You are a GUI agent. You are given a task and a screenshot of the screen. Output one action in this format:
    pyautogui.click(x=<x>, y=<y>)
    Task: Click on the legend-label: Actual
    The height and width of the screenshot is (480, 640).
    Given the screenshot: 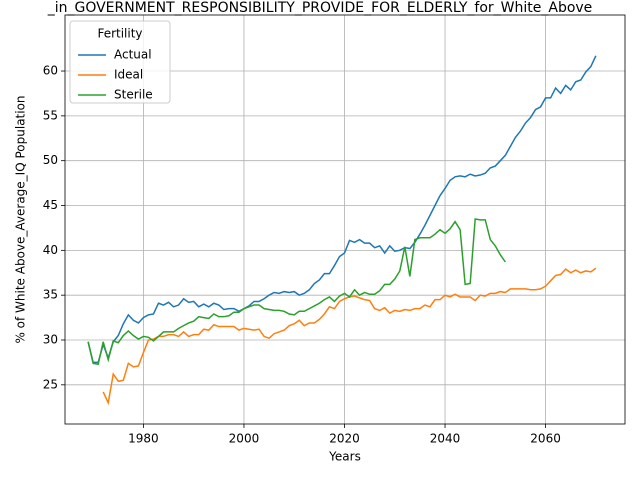 What is the action you would take?
    pyautogui.click(x=133, y=55)
    